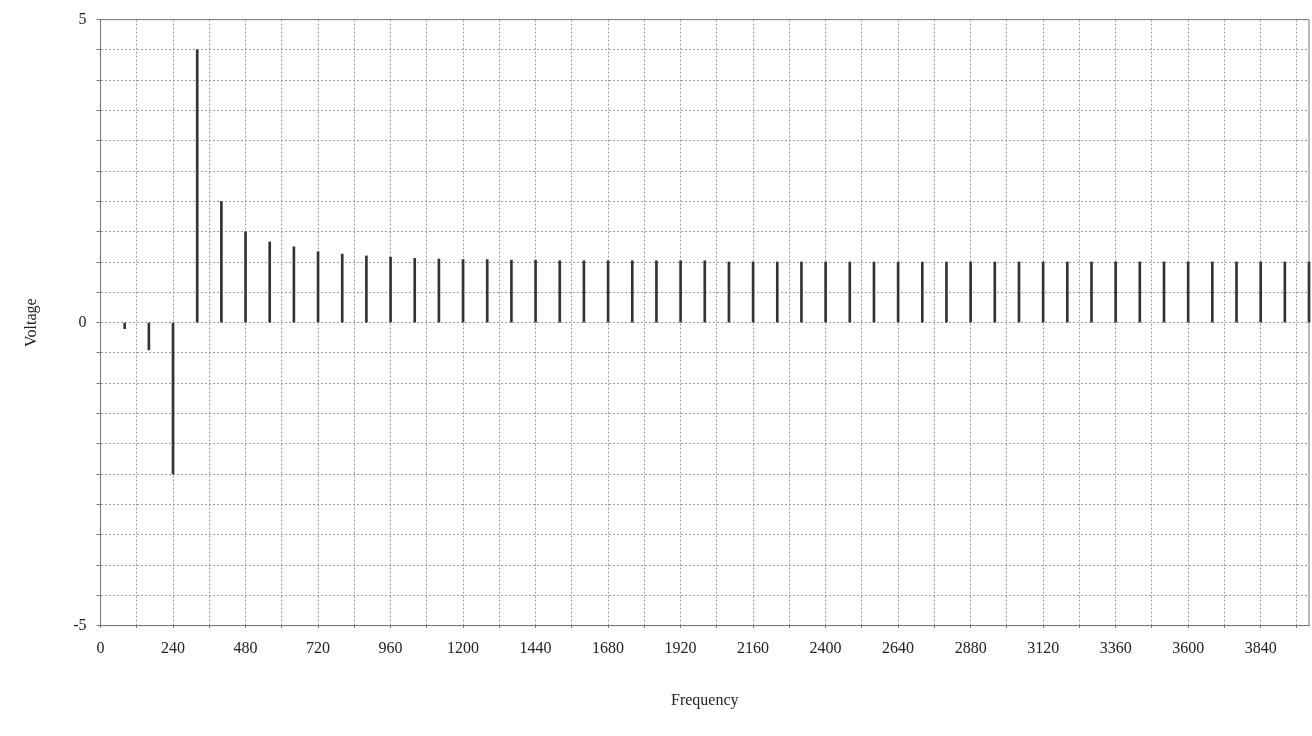 The width and height of the screenshot is (1312, 736). Describe the element at coordinates (82, 321) in the screenshot. I see `y-tick-label: 0` at that location.